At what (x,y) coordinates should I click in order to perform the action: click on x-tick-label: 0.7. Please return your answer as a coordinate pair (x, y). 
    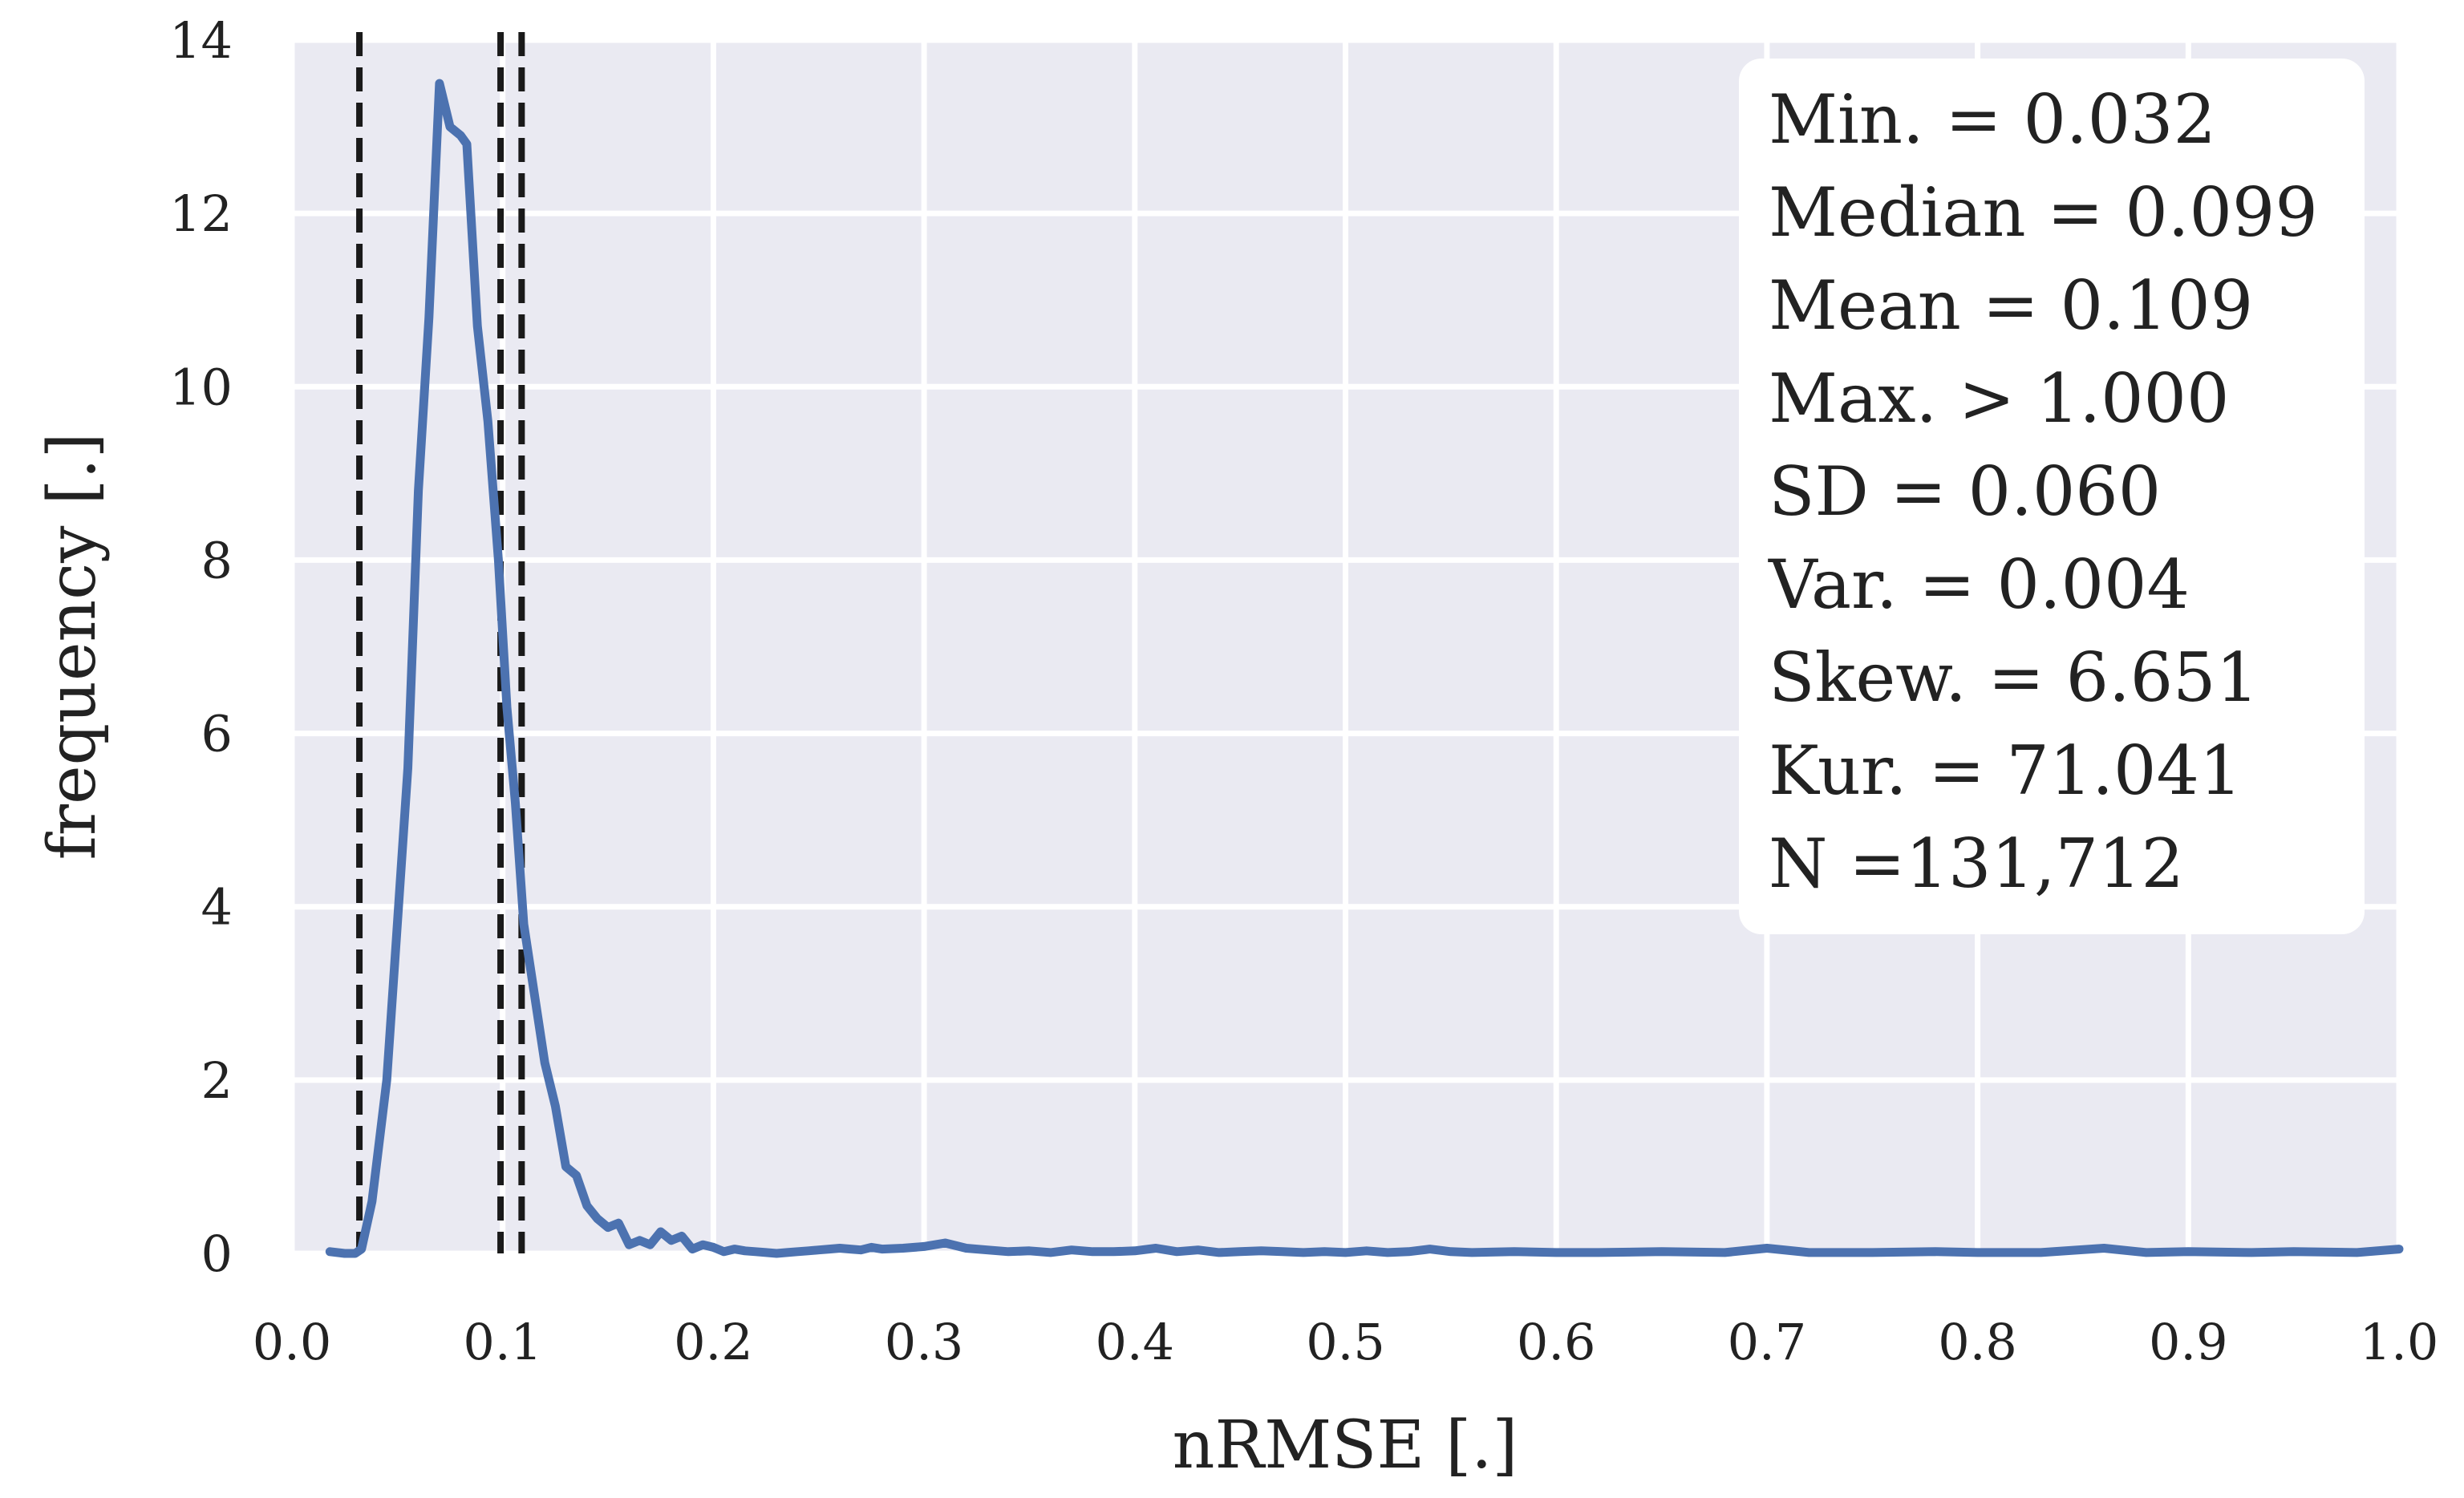
    Looking at the image, I should click on (1767, 1342).